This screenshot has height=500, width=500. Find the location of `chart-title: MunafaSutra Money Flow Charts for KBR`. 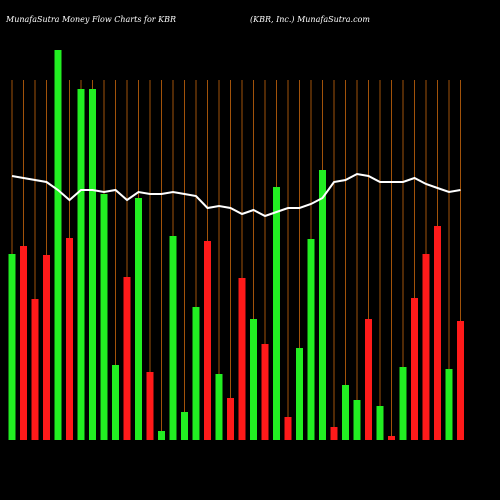

chart-title: MunafaSutra Money Flow Charts for KBR is located at coordinates (90, 19).